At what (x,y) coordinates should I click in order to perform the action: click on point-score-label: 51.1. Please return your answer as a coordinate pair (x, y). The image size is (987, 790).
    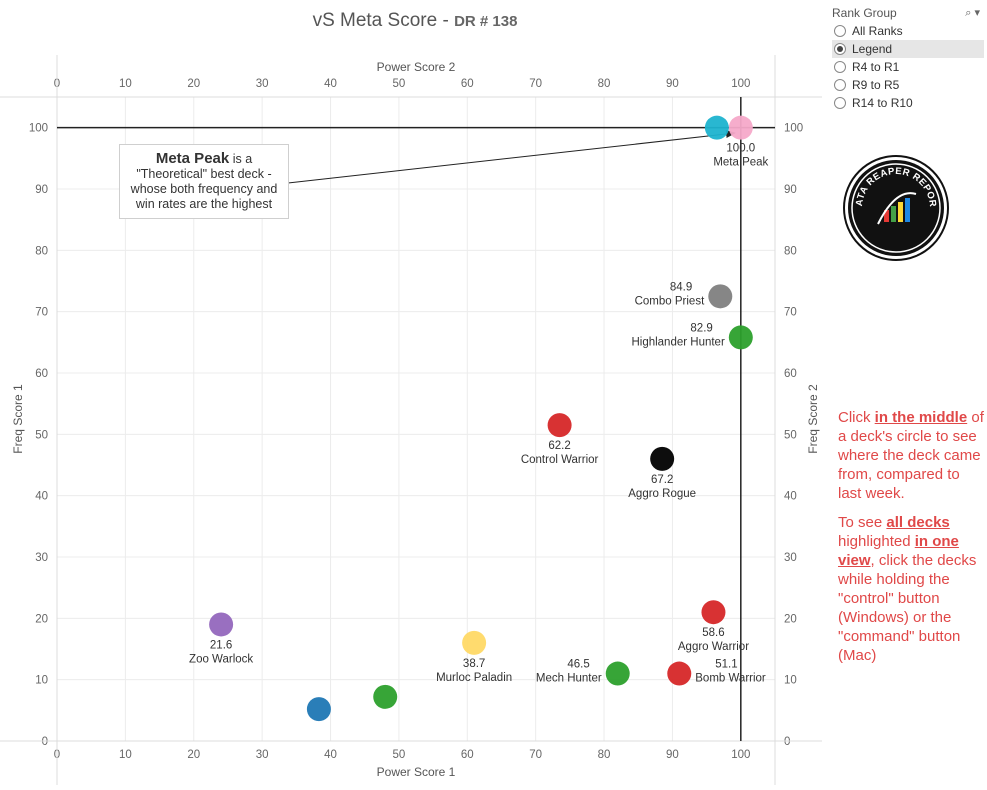
    Looking at the image, I should click on (726, 665).